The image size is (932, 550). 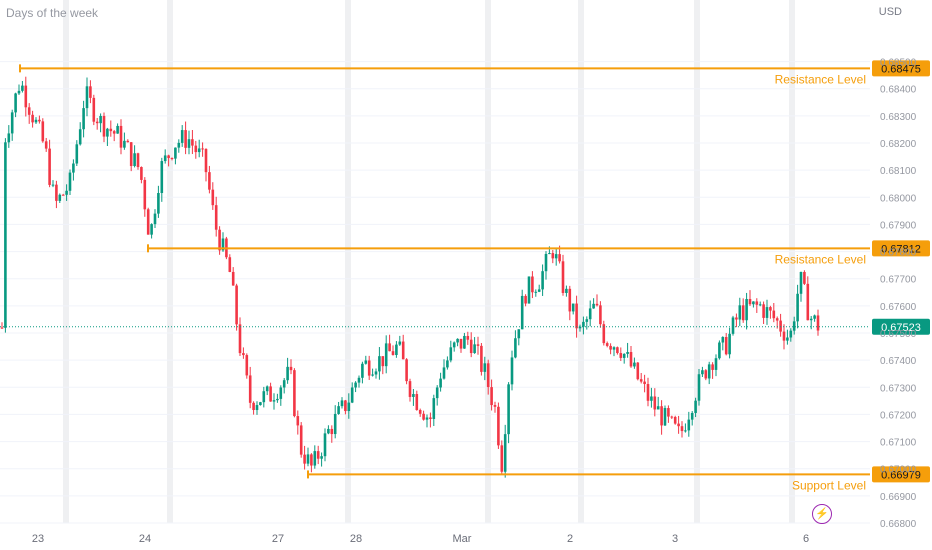 What do you see at coordinates (465, 326) in the screenshot?
I see `current-price-line: 0.67523` at bounding box center [465, 326].